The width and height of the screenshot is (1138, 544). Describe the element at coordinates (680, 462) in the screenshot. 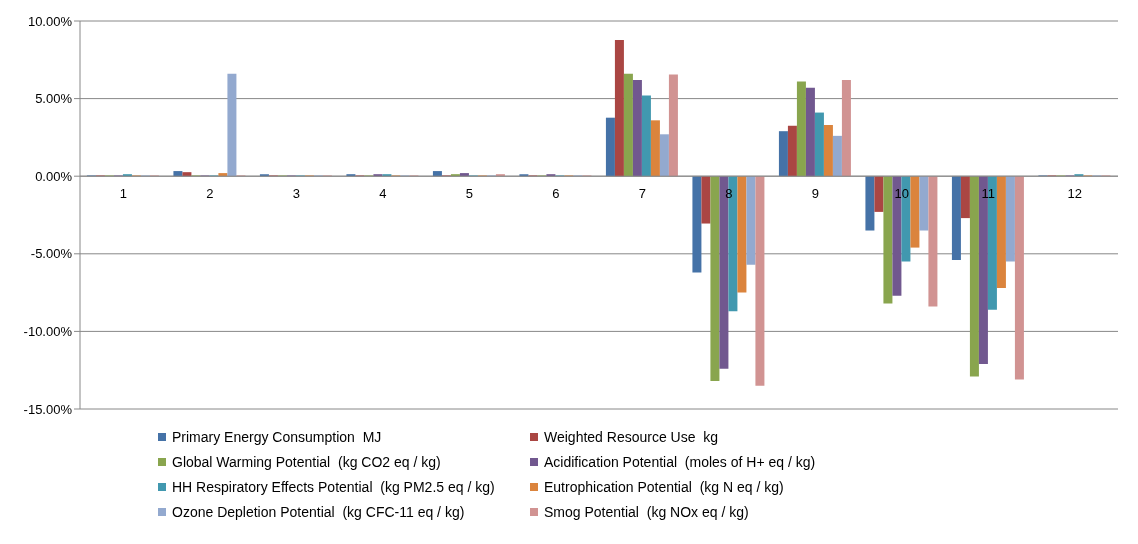

I see `legend-label: Acidification Potential (moles of H+ eq / kg)` at that location.